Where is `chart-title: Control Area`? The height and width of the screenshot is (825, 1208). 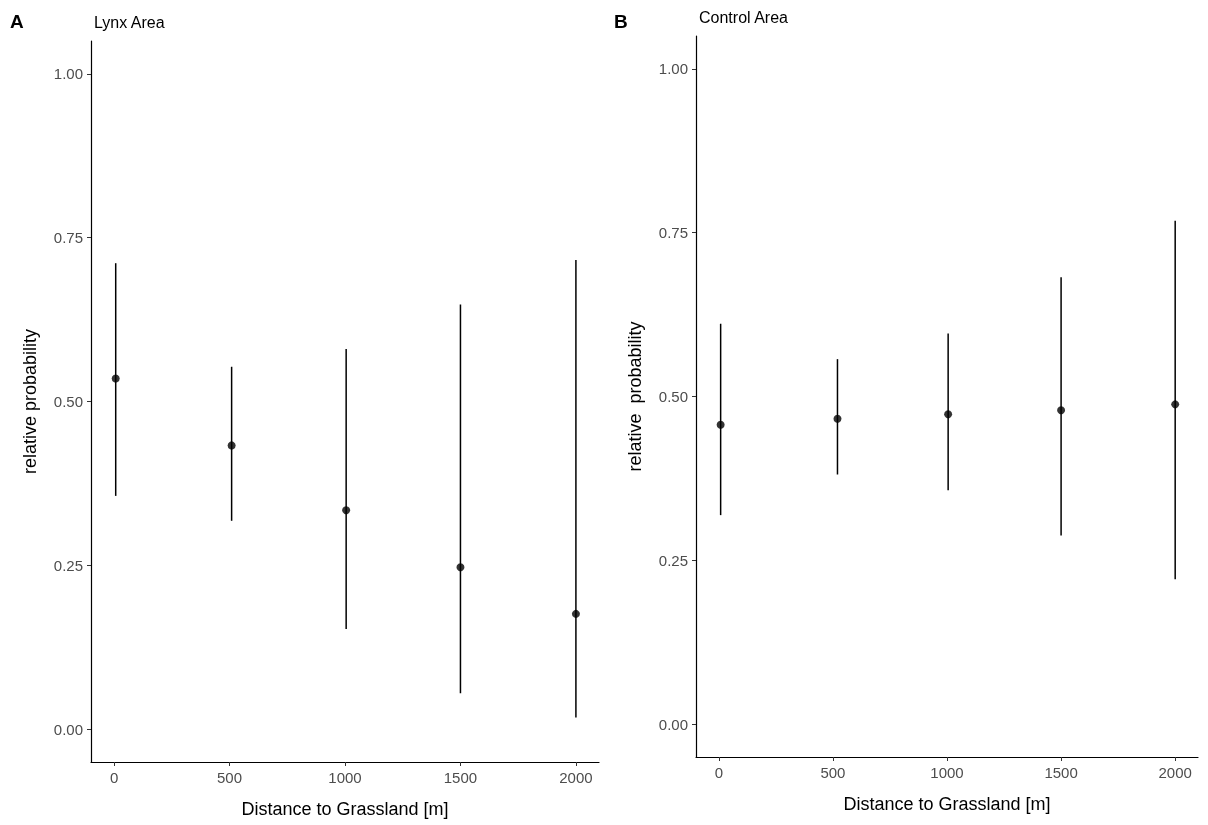
chart-title: Control Area is located at coordinates (744, 17).